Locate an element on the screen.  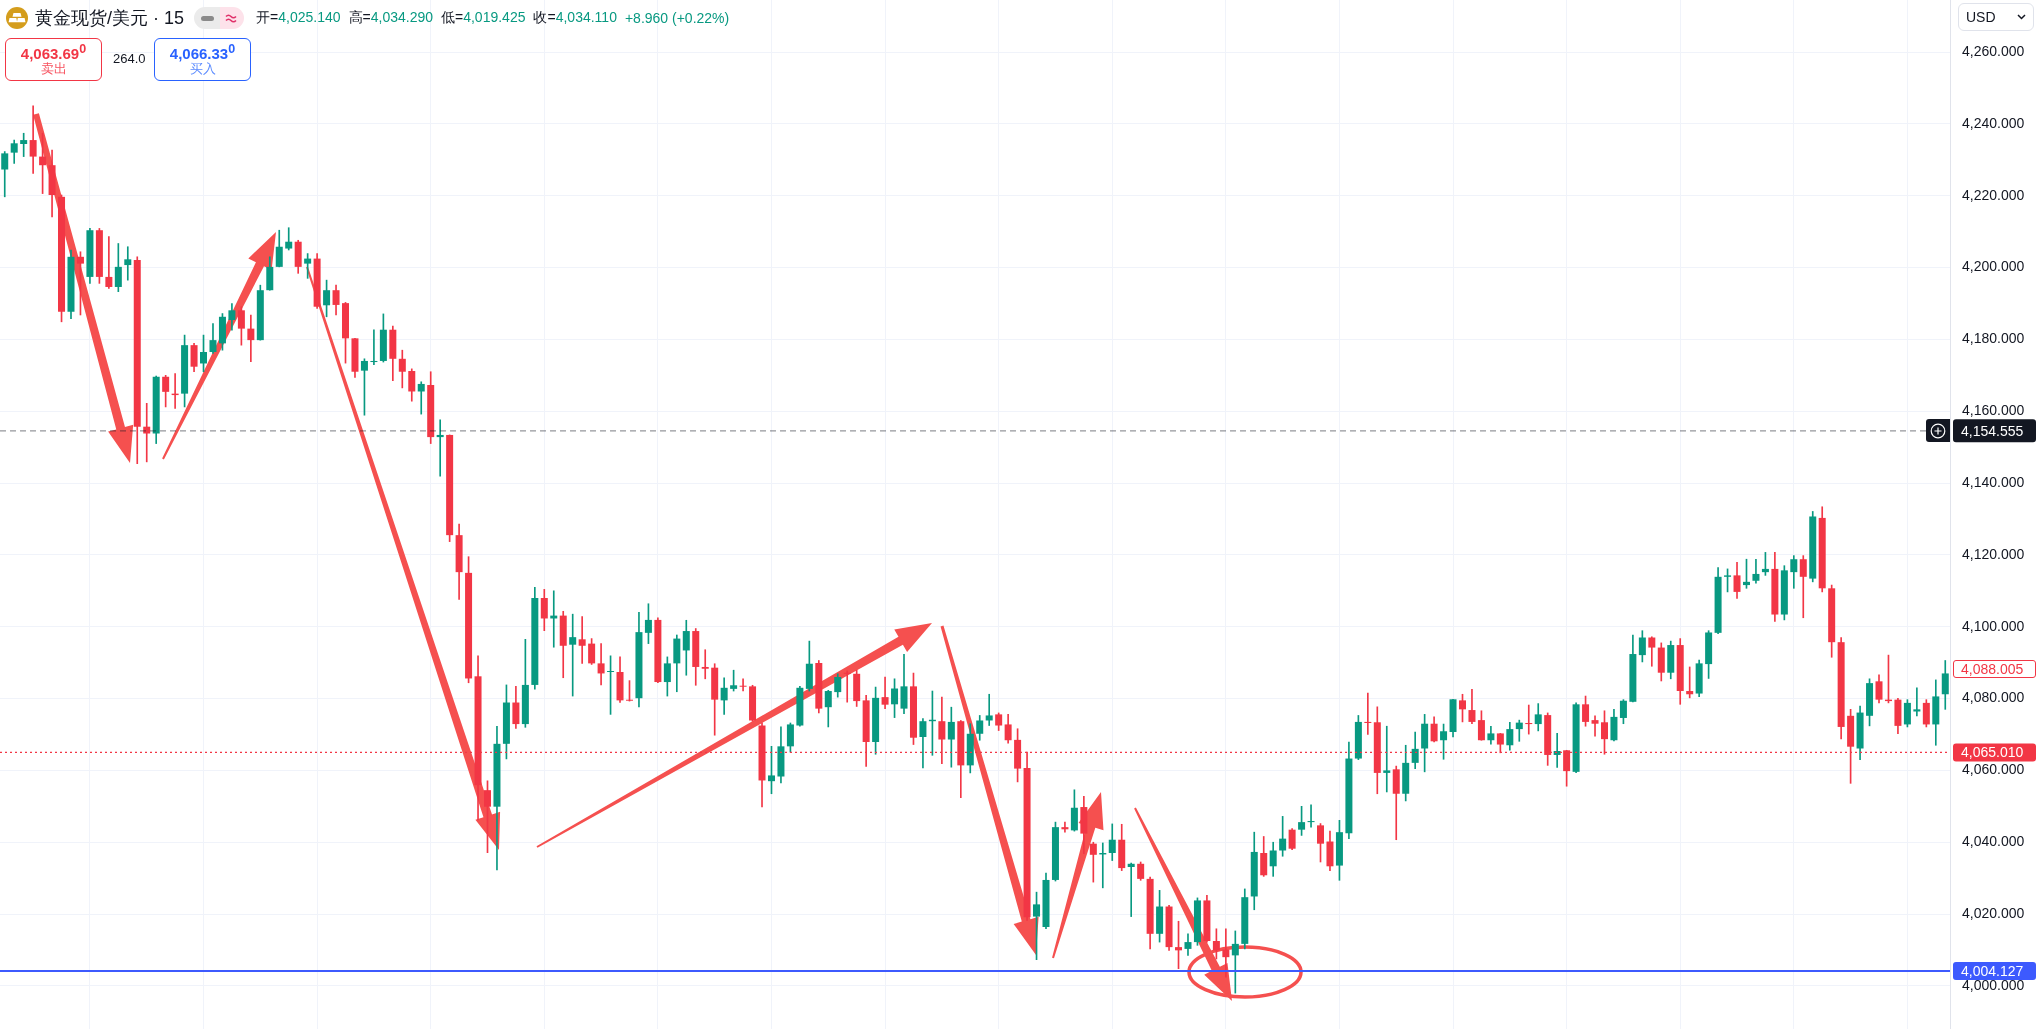
annotation: 4,063.69$^{0}$ is located at coordinates (53, 52).